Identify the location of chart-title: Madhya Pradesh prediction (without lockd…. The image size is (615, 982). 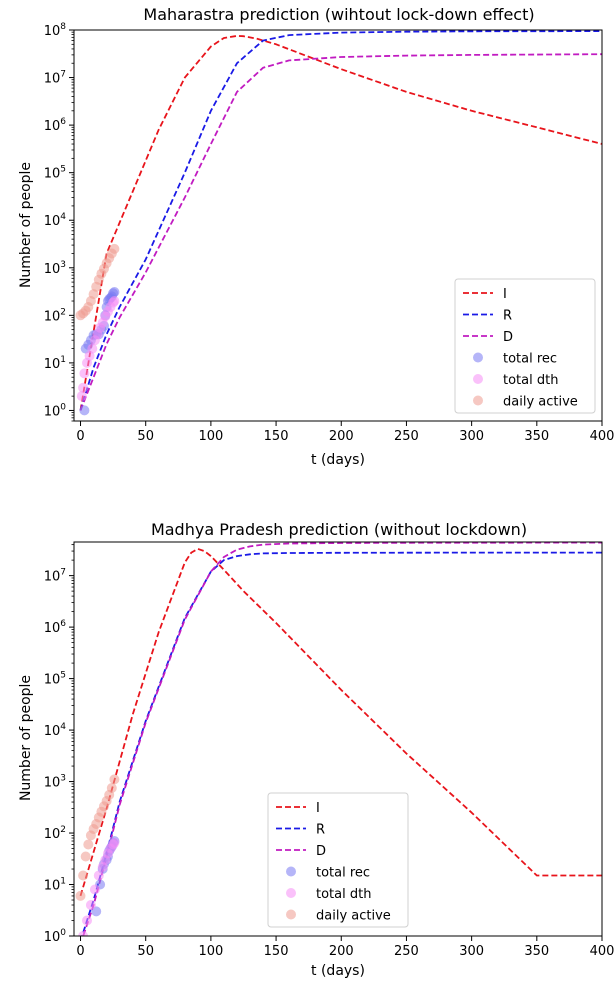
(339, 529).